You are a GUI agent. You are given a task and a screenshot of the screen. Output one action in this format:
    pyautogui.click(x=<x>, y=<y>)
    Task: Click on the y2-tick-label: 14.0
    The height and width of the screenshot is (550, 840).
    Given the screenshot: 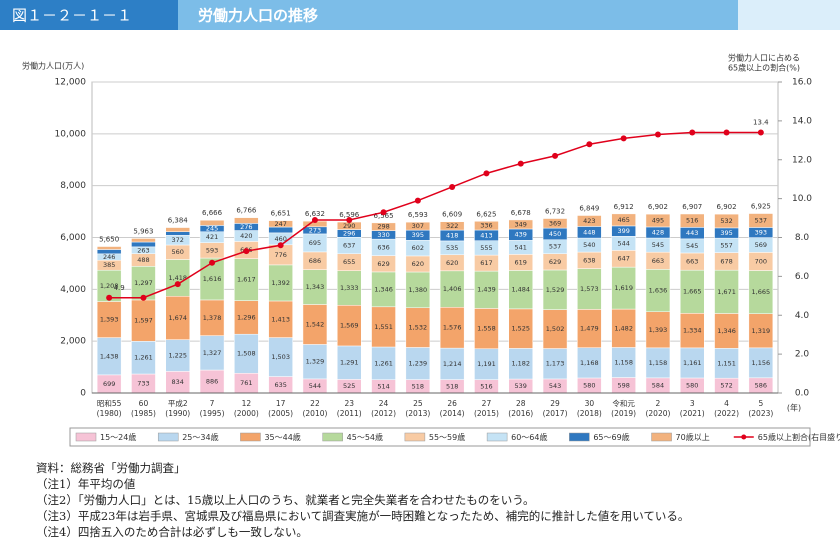 What is the action you would take?
    pyautogui.click(x=802, y=121)
    